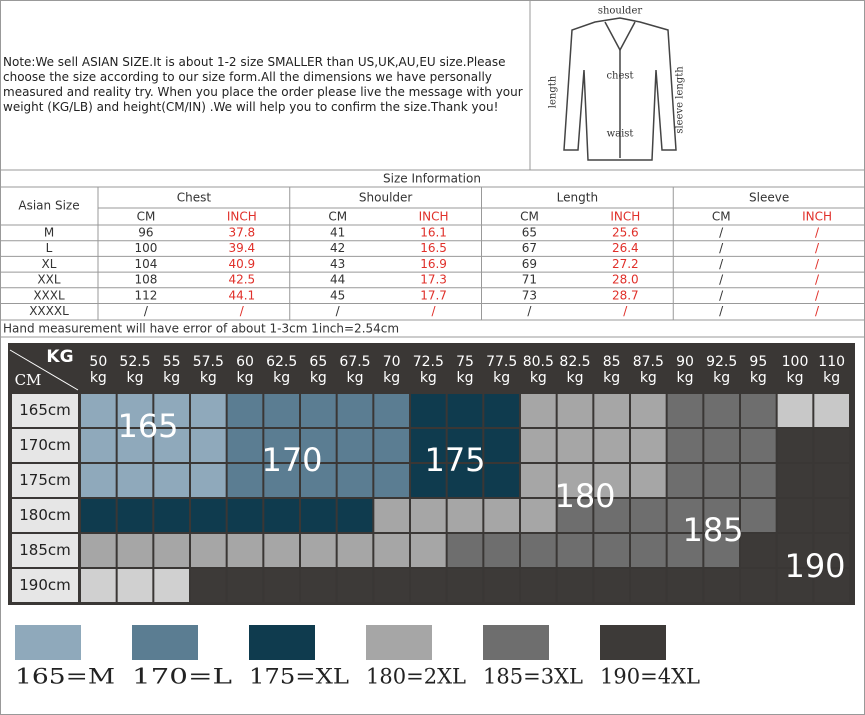 This screenshot has width=865, height=715. I want to click on corner-line, so click(44, 370).